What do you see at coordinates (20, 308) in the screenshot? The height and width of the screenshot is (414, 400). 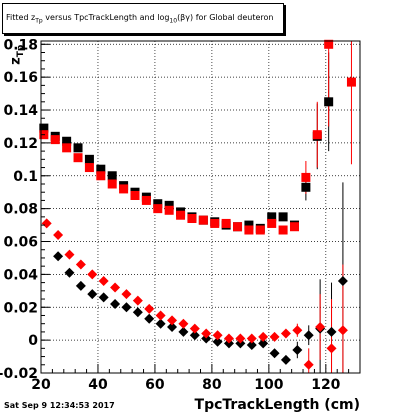 I see `y-tick-label: 0.02` at bounding box center [20, 308].